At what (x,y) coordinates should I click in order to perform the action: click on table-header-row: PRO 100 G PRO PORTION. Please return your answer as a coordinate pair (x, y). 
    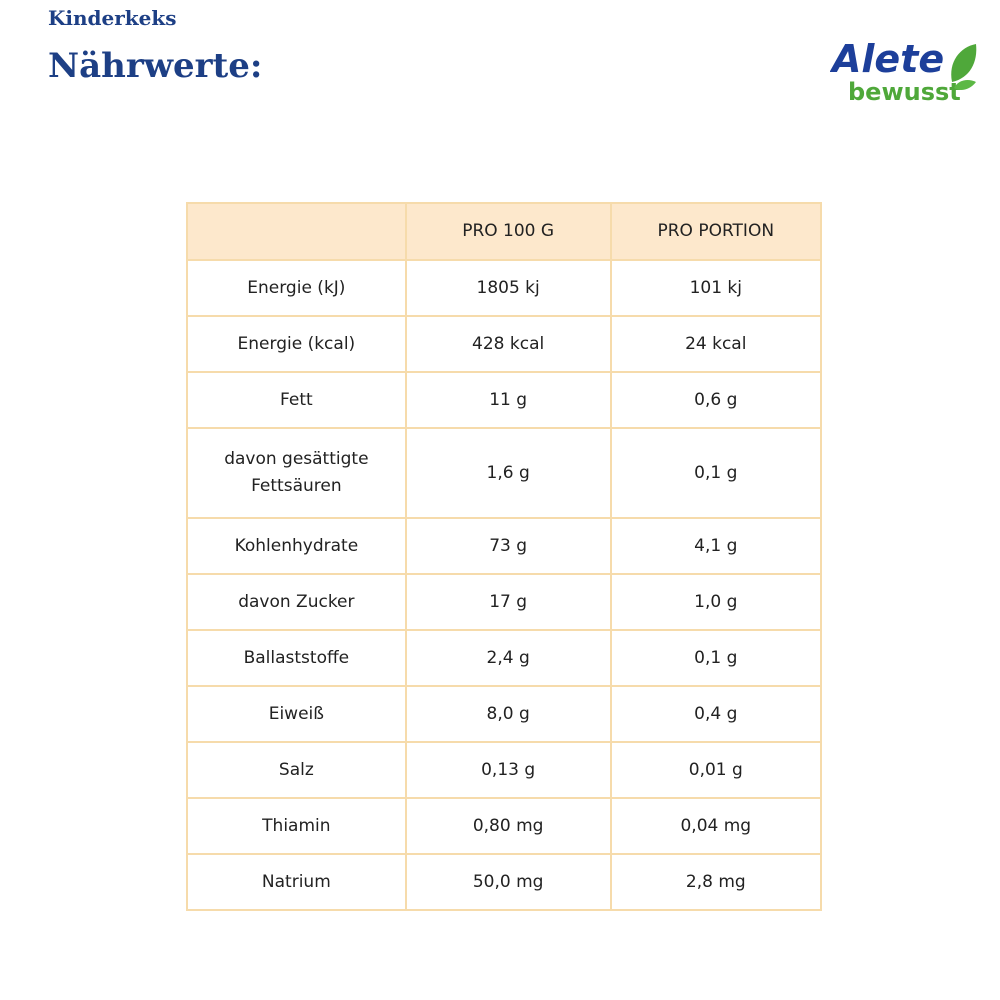
    Looking at the image, I should click on (504, 231).